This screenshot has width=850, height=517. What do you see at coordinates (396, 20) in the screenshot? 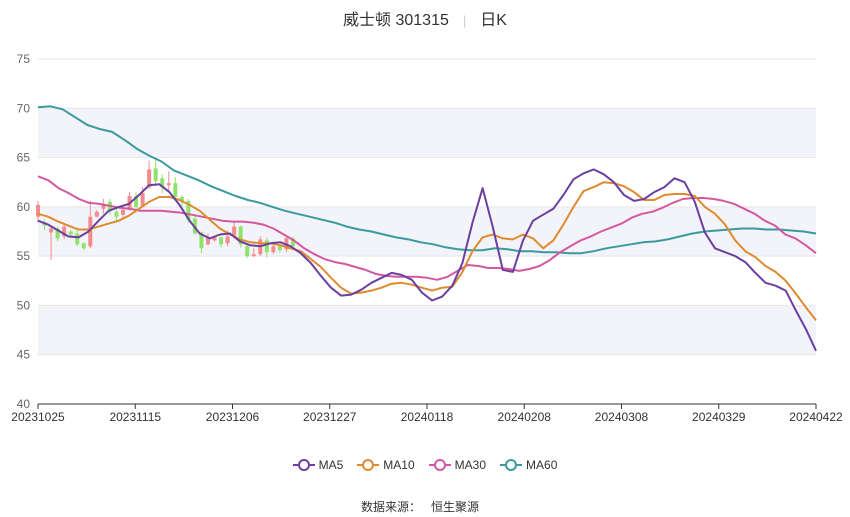
I see `stock-name: 威士顿 301315` at bounding box center [396, 20].